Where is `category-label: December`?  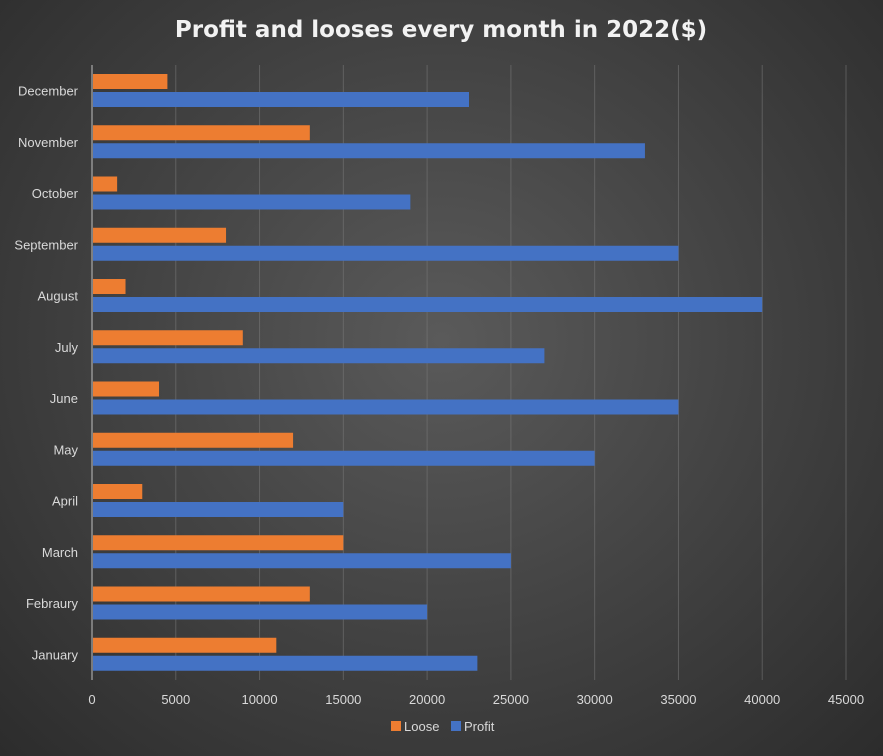 category-label: December is located at coordinates (48, 91).